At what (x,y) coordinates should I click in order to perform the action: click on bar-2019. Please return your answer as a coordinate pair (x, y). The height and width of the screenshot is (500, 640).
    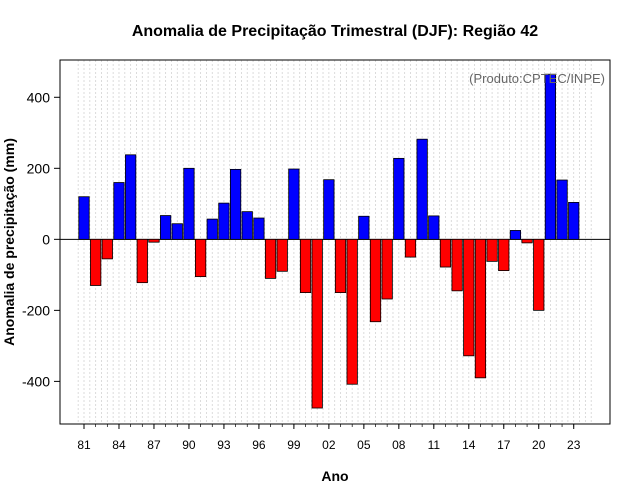
    Looking at the image, I should click on (527, 241).